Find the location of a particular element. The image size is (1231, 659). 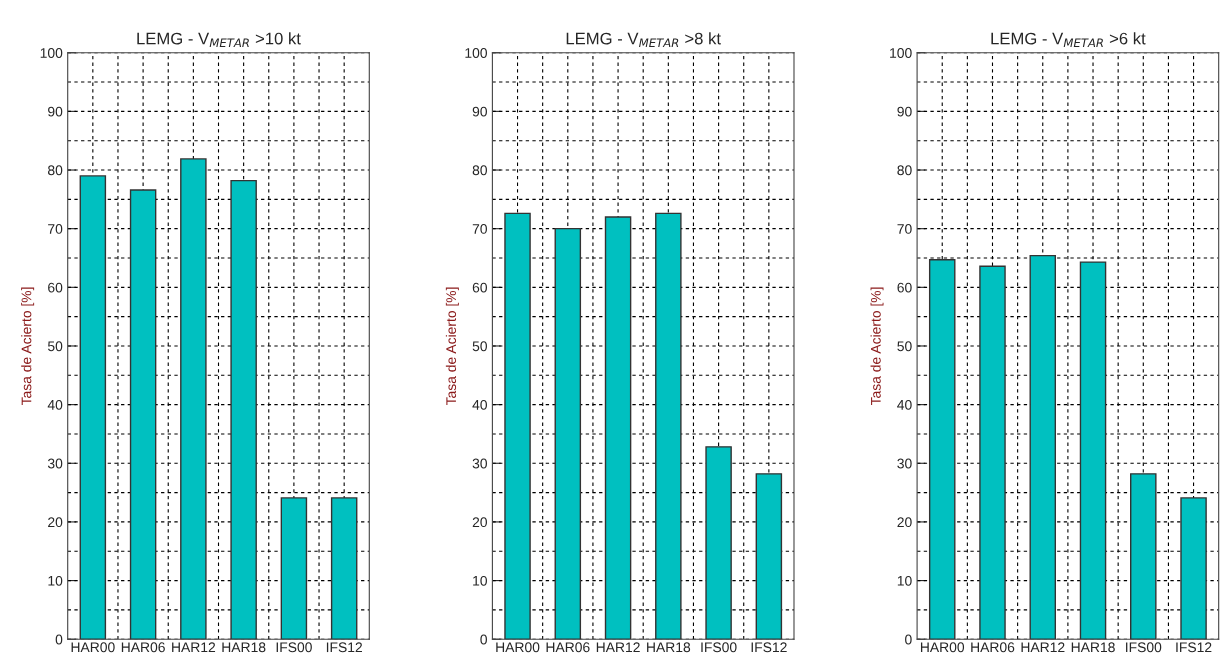

chart-title: LEMG - V$_{METAR}$ >8 kt is located at coordinates (643, 40).